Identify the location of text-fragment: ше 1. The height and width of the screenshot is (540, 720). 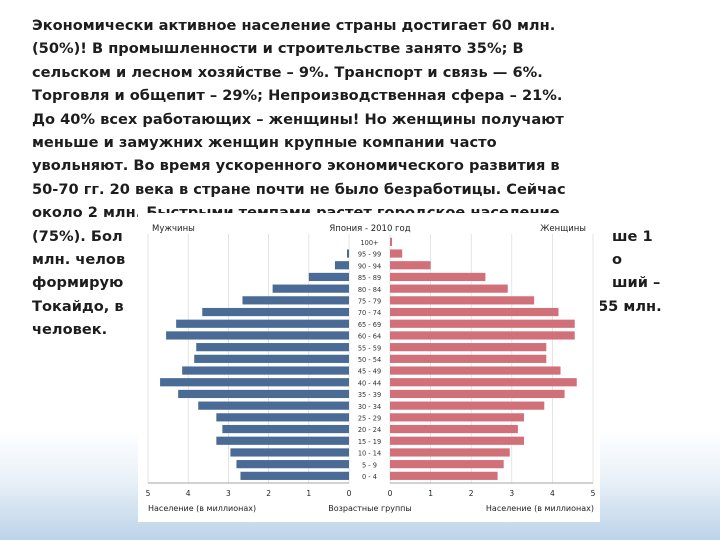
(632, 236).